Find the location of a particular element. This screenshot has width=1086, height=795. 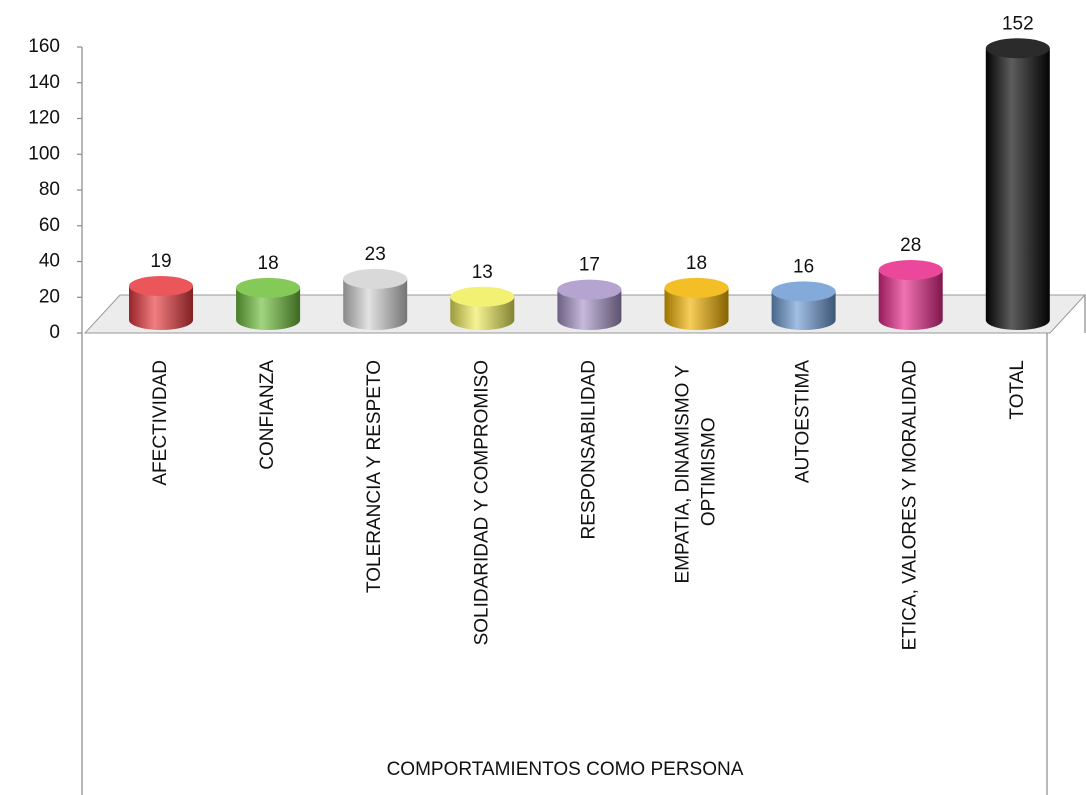

x-tick-label: EMPATIA, DINAMISMO Y OPTIMISMO is located at coordinates (696, 471).